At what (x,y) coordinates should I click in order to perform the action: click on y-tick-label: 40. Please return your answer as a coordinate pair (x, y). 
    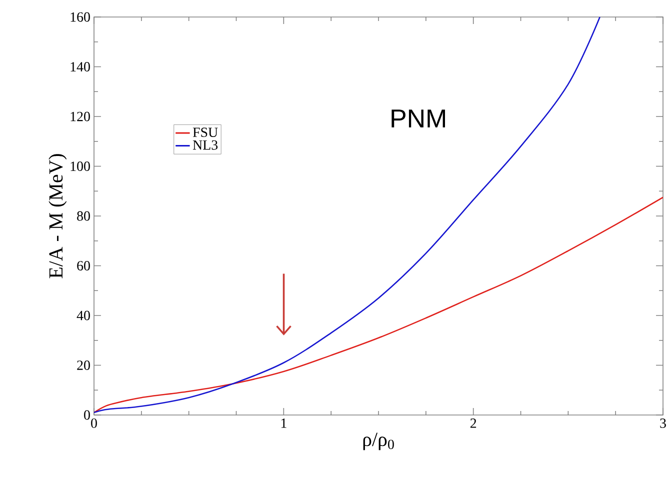
    Looking at the image, I should click on (83, 315).